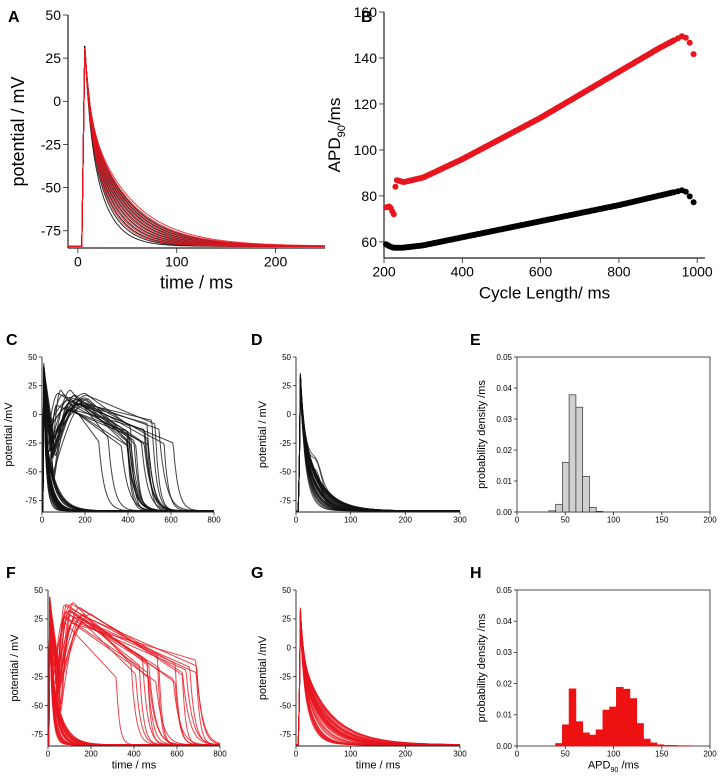  I want to click on plot-frame, so click(613, 434).